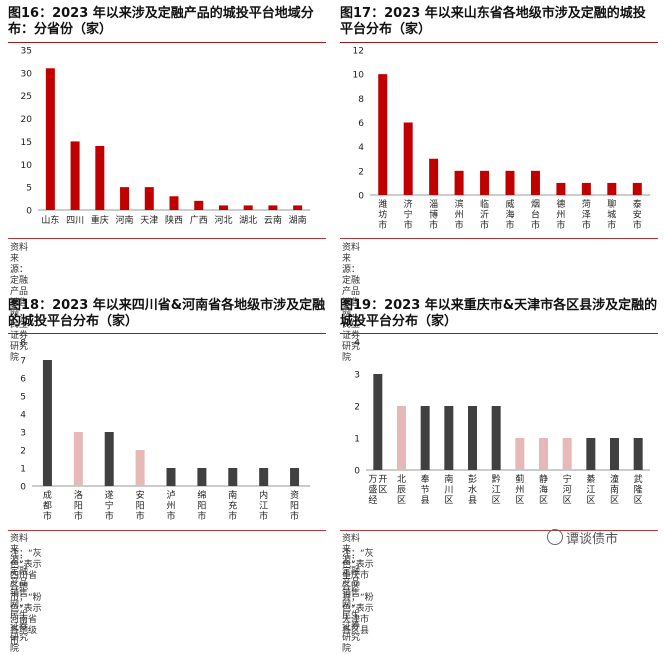 Image resolution: width=664 pixels, height=655 pixels. I want to click on x-tick-label: 山东, so click(50, 220).